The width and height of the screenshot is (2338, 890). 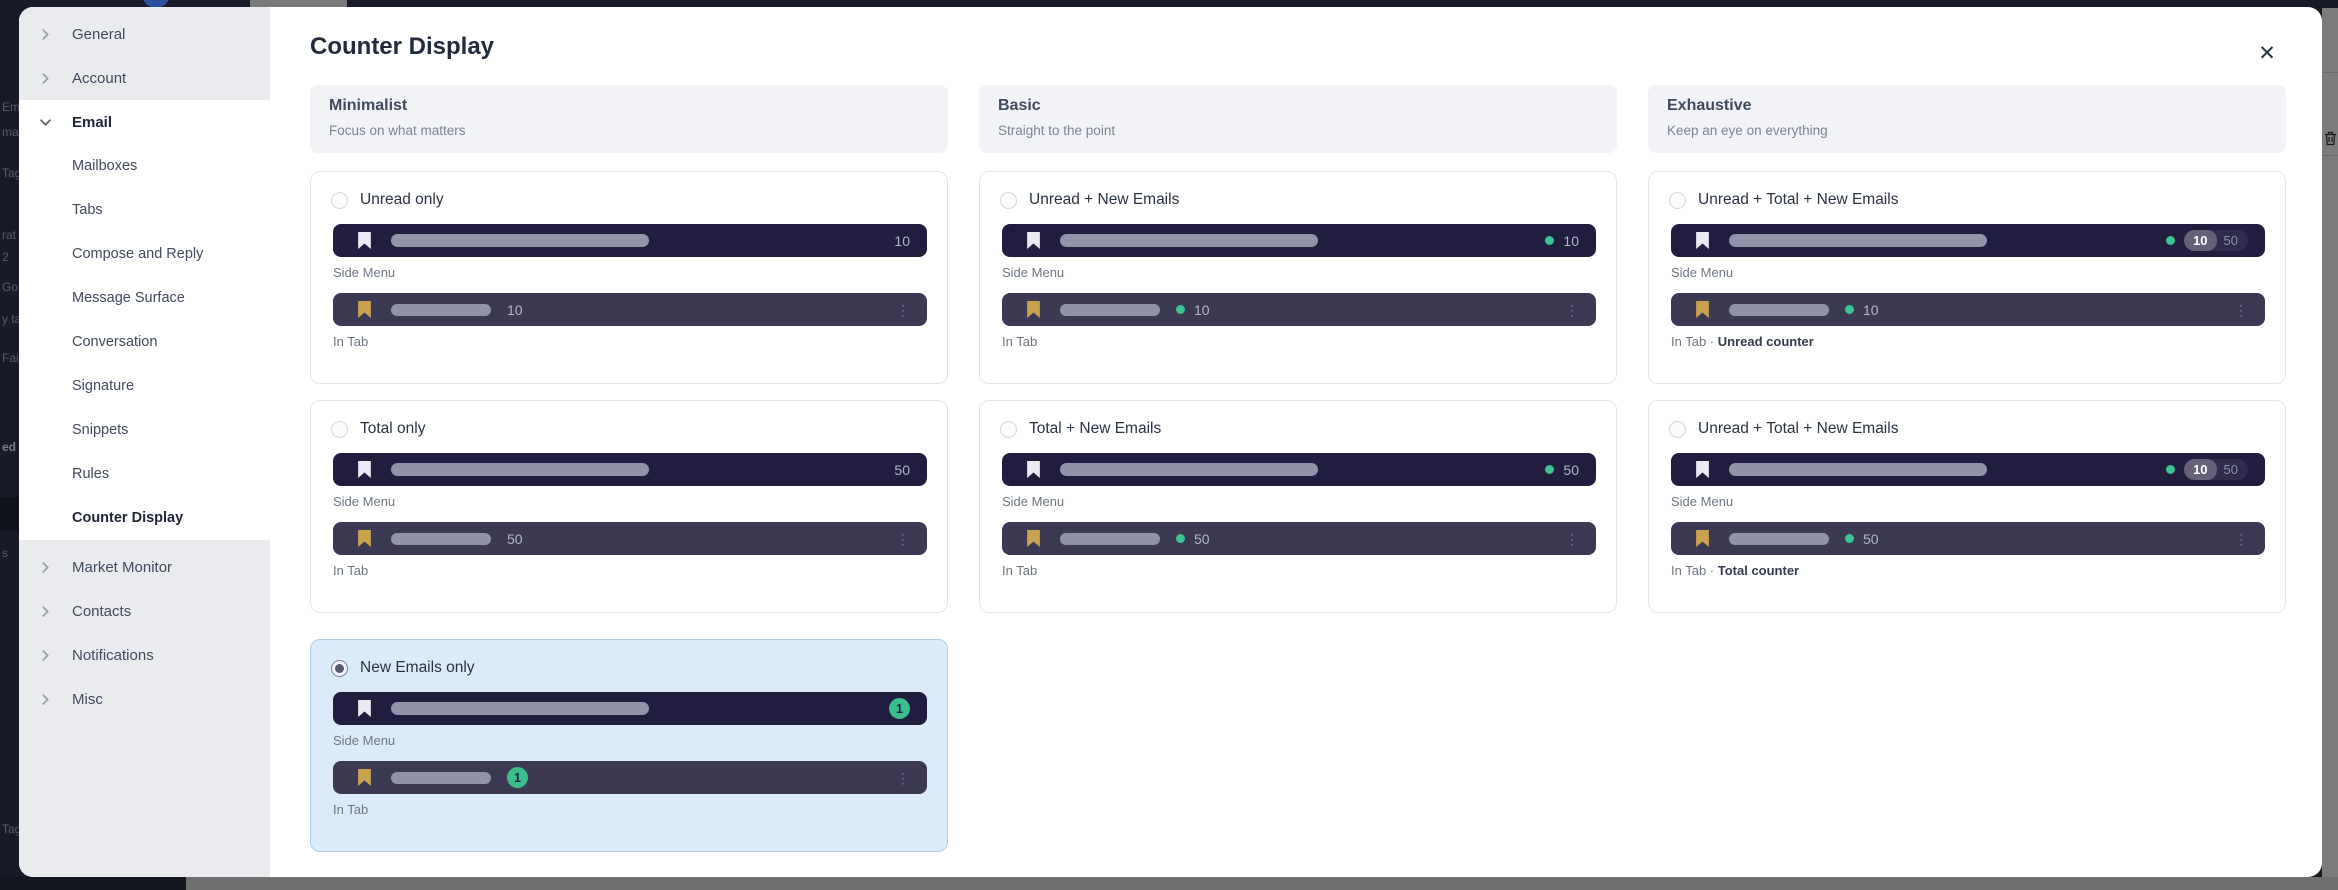 I want to click on sidebar-item-conversation: Conversation, so click(x=144, y=342).